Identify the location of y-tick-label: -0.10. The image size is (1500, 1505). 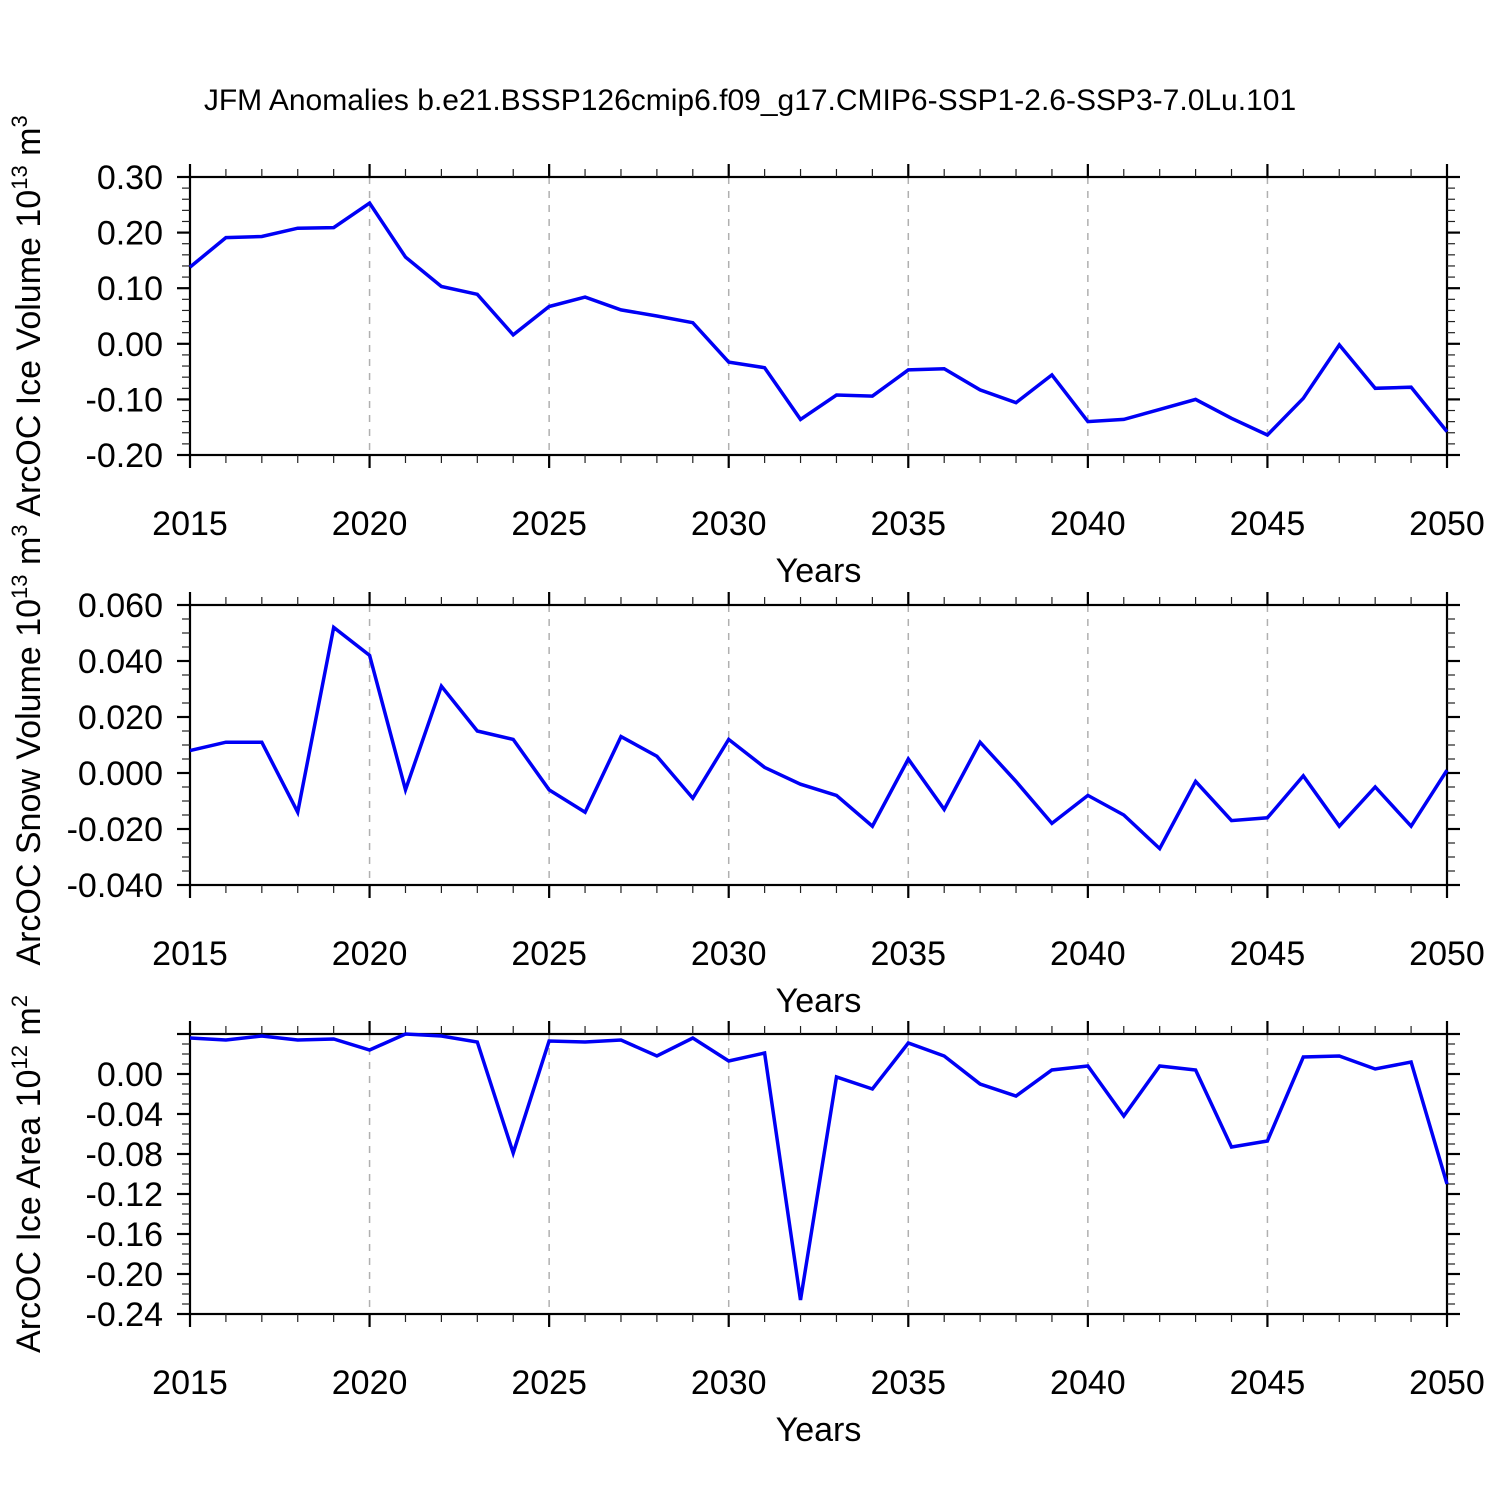
(125, 400).